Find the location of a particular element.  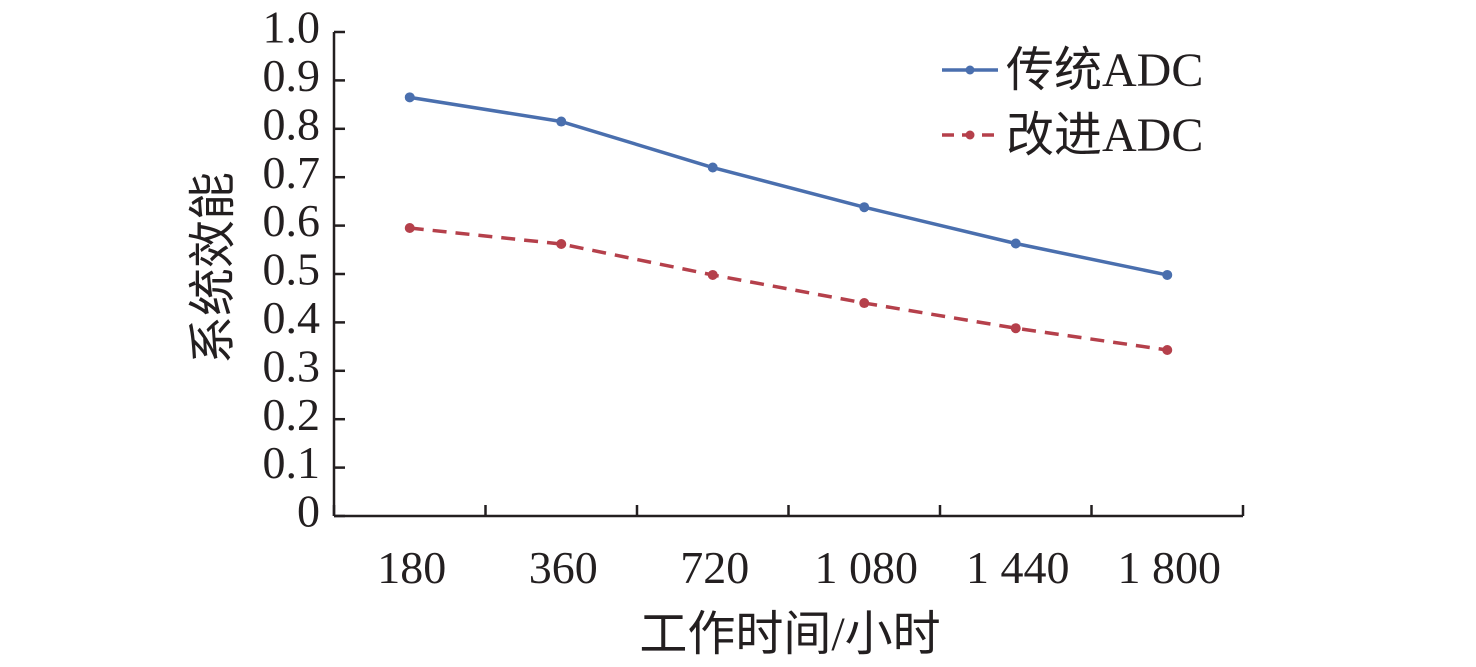

x-ticks: 180 360 720 1 080 1 440 1 800 is located at coordinates (788, 549).